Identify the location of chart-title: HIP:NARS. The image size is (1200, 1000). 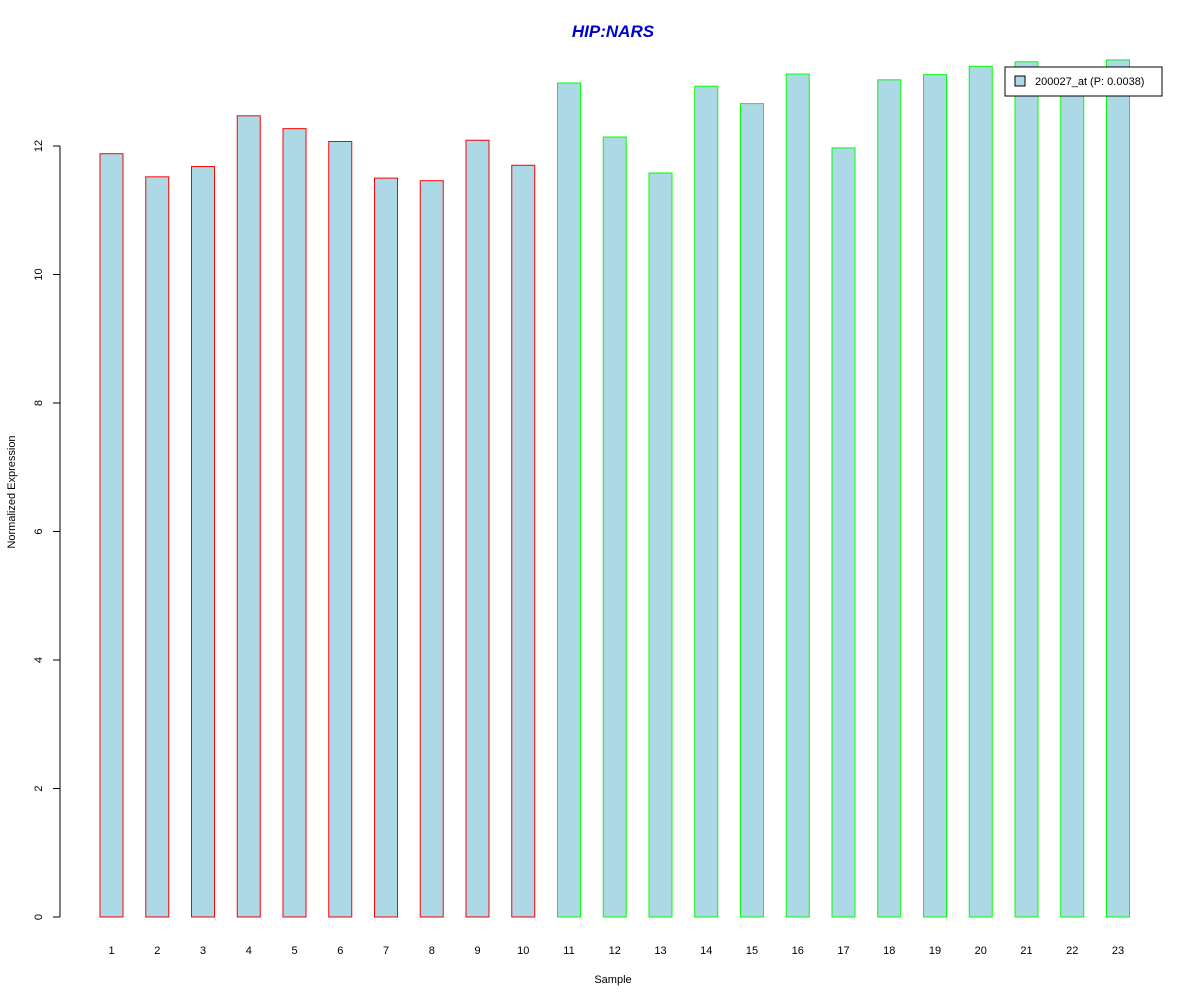
(613, 31).